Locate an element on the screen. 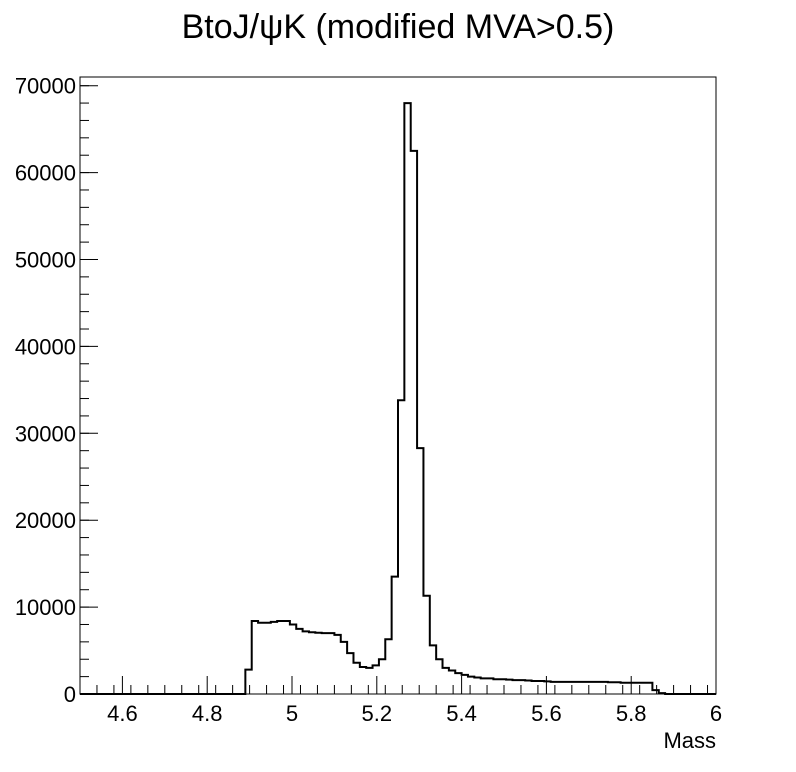 The height and width of the screenshot is (772, 796). x-tick-label: 4.6 is located at coordinates (122, 713).